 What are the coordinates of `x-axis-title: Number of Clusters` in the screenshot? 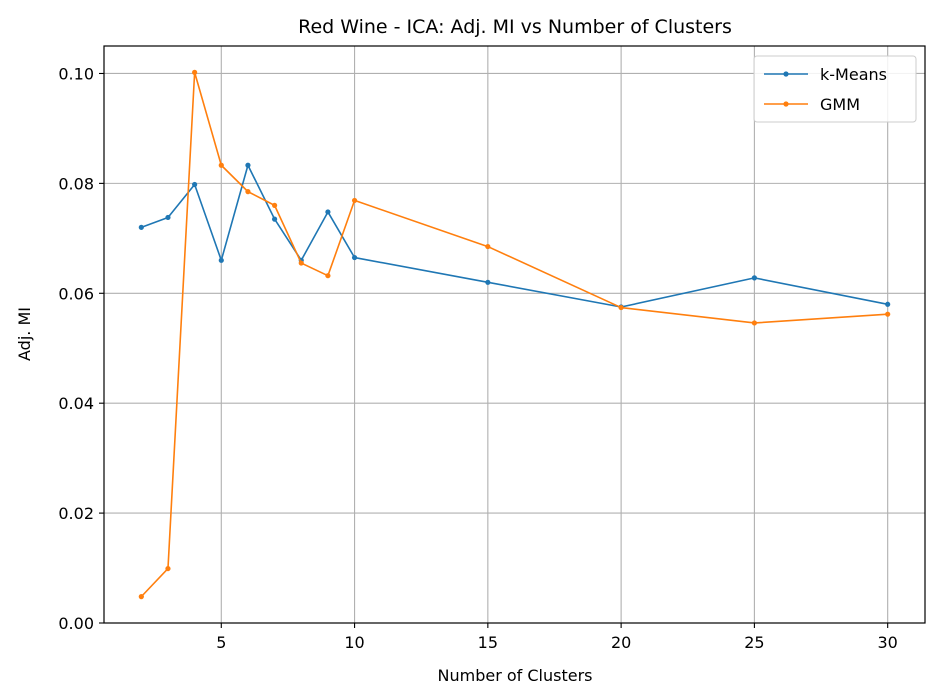 It's located at (515, 675).